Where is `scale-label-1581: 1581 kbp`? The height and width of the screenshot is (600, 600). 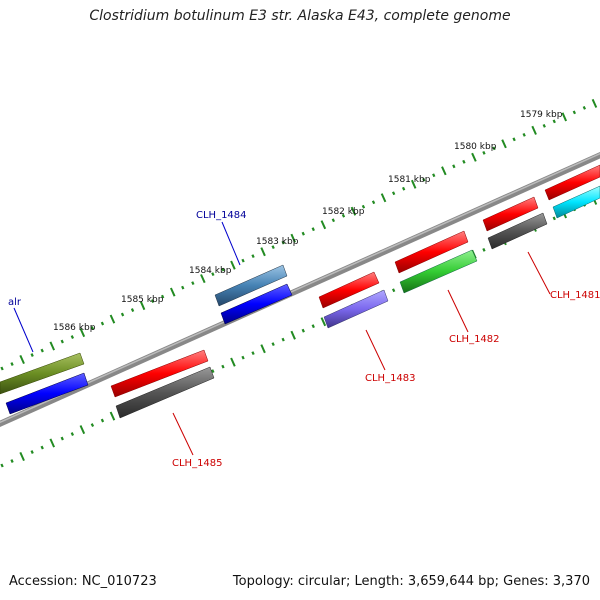
scale-label-1581: 1581 kbp is located at coordinates (409, 180).